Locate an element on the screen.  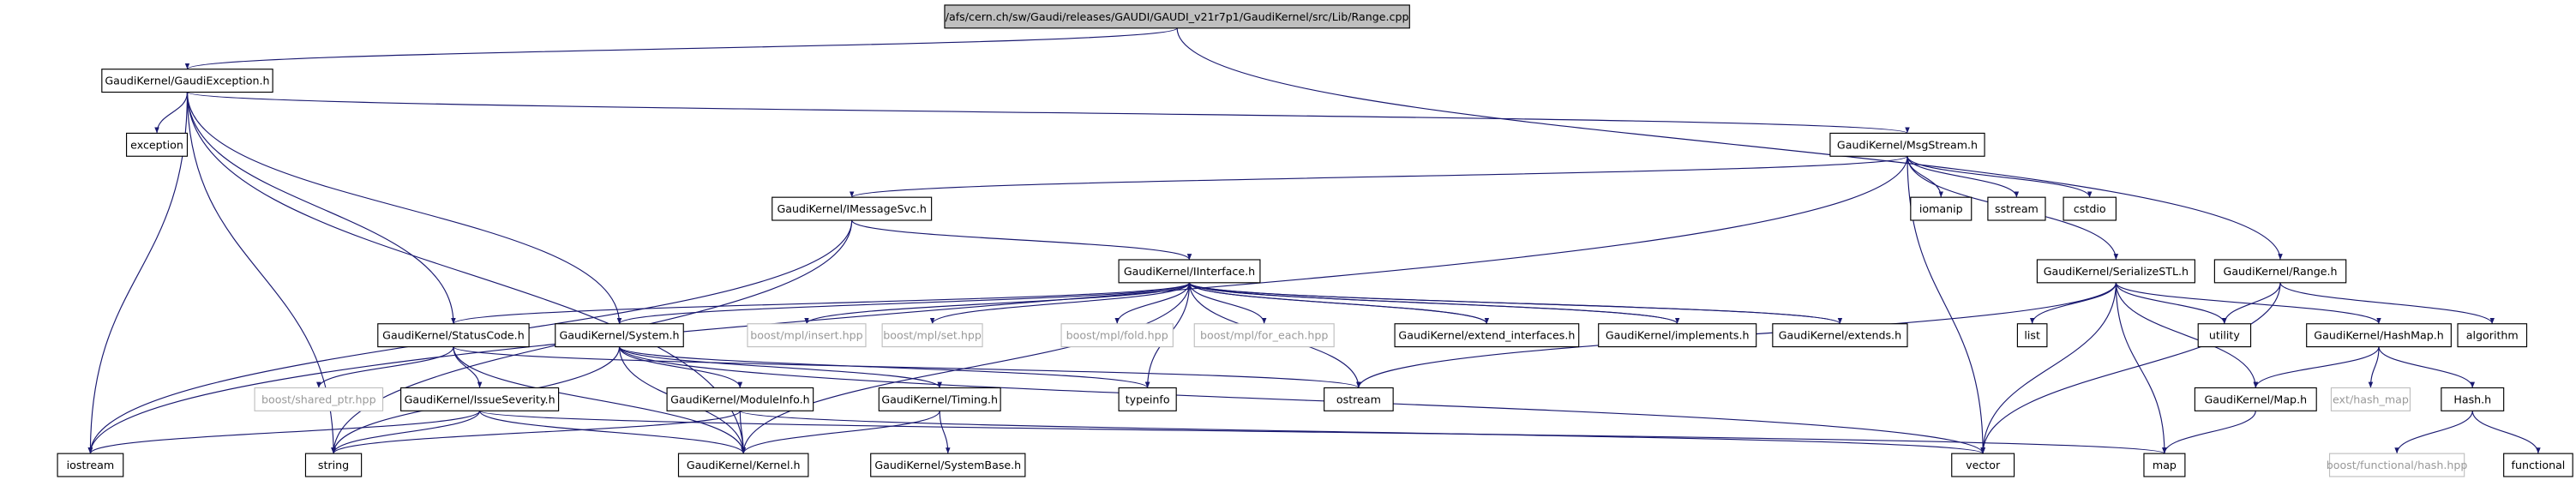
node-label: ostream is located at coordinates (1358, 399).